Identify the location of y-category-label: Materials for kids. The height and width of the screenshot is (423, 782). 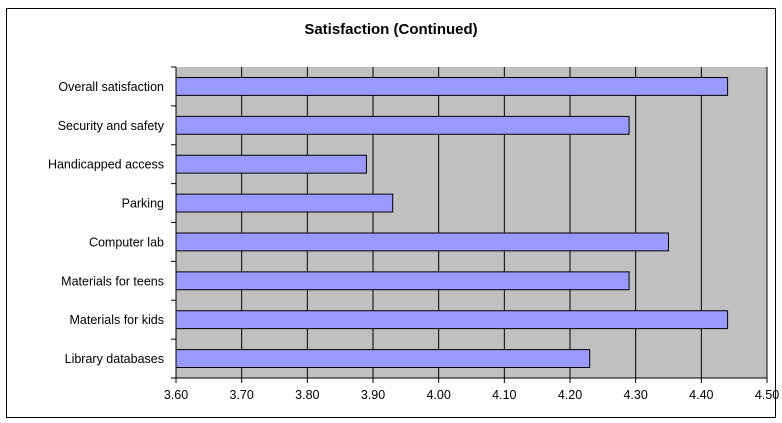
(117, 320).